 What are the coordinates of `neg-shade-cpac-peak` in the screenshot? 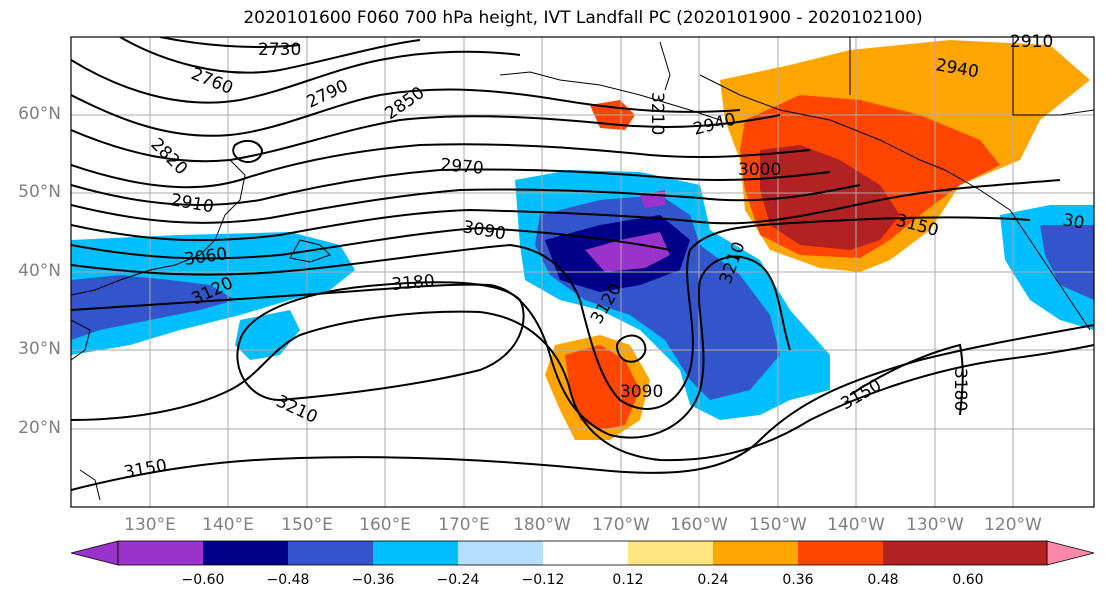 It's located at (627, 252).